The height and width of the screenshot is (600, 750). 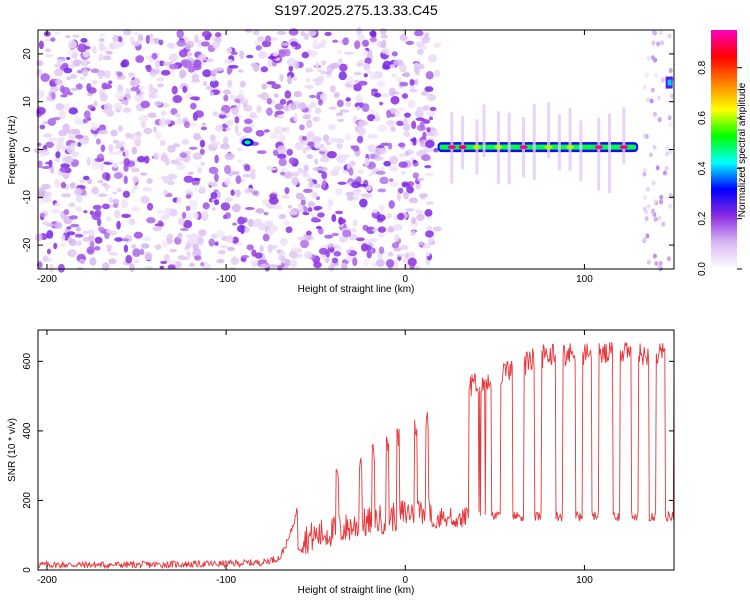 I want to click on spectrogram-peak, so click(x=462, y=147).